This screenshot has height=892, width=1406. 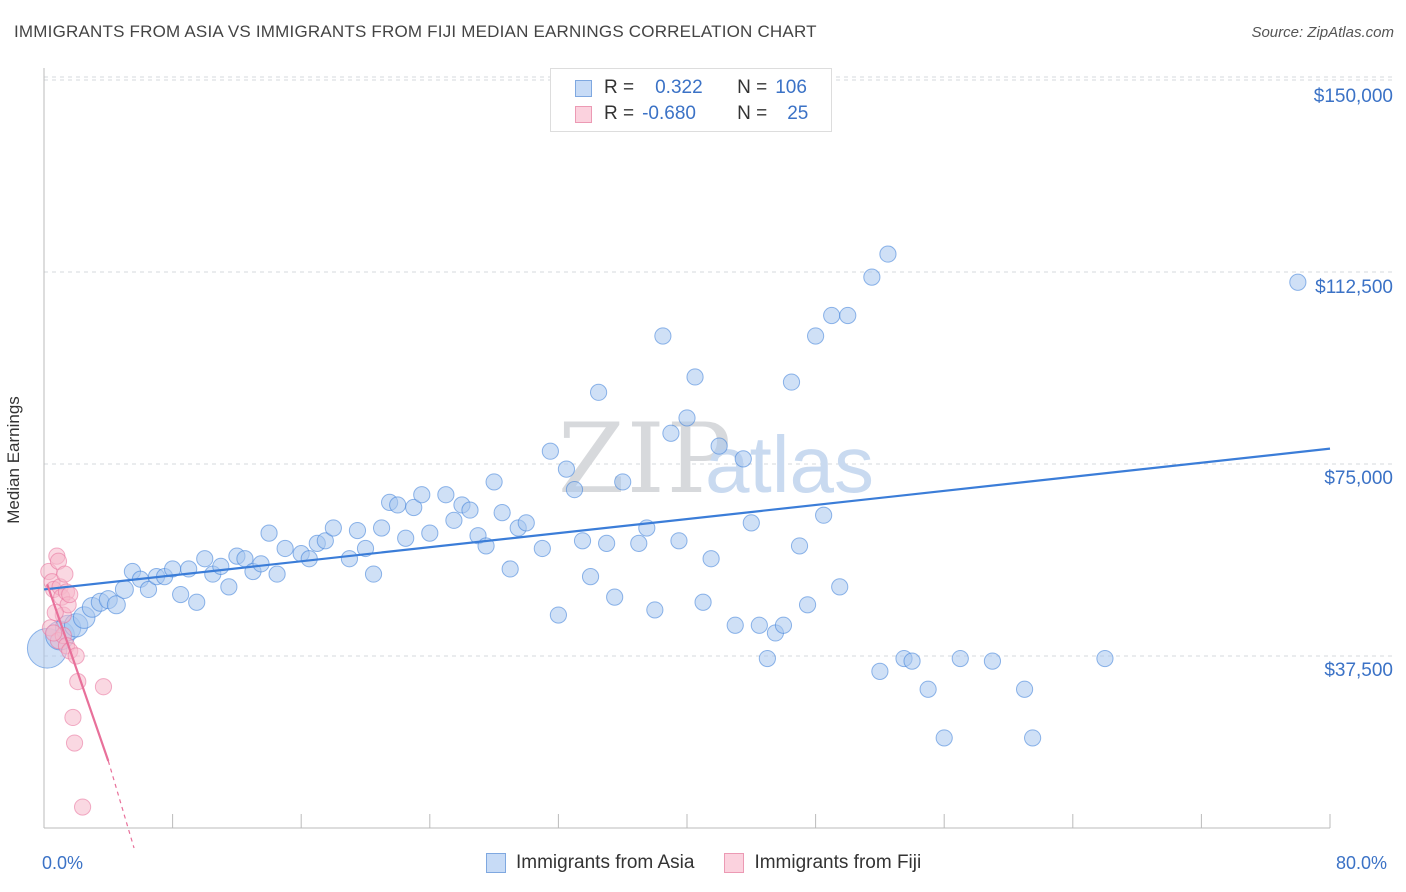 I want to click on source-label: Source: ZipAtlas.com, so click(x=1322, y=32).